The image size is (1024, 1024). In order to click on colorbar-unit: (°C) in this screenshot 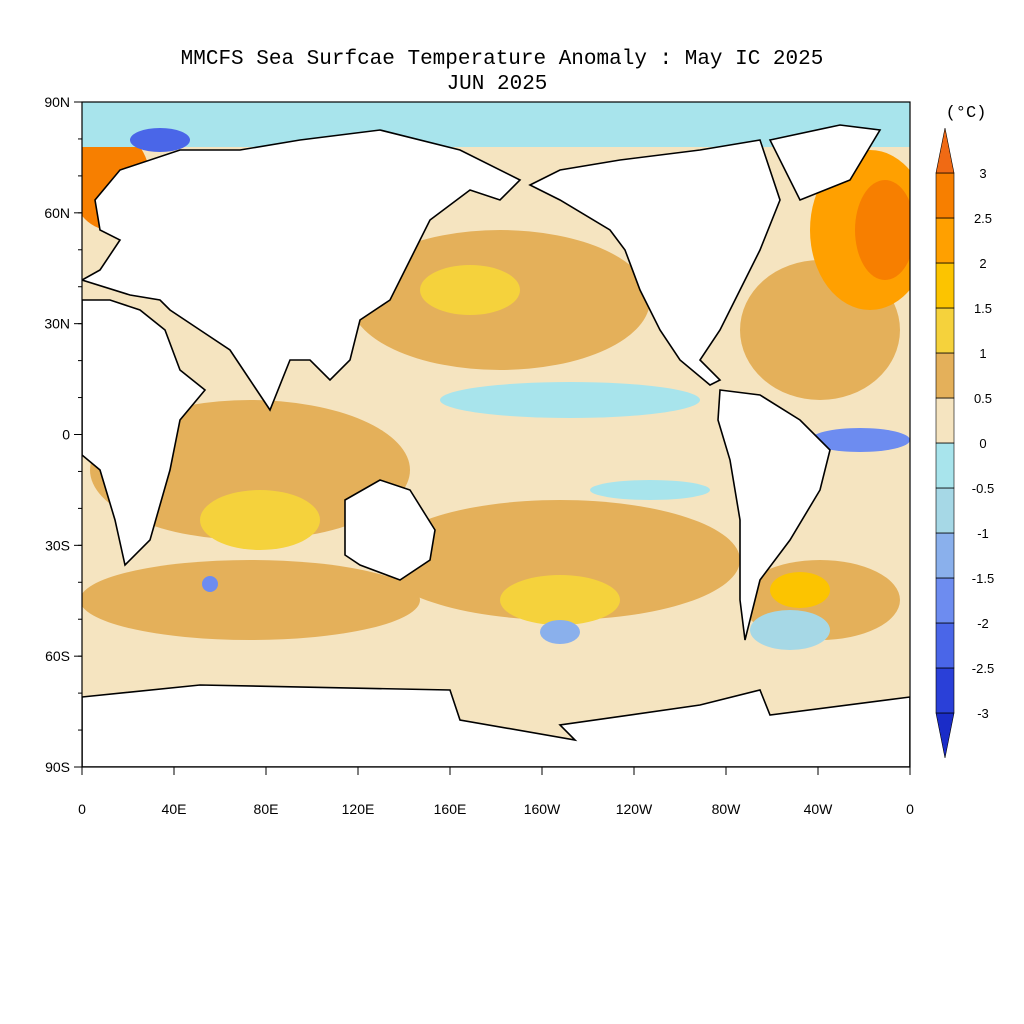, I will do `click(966, 113)`.